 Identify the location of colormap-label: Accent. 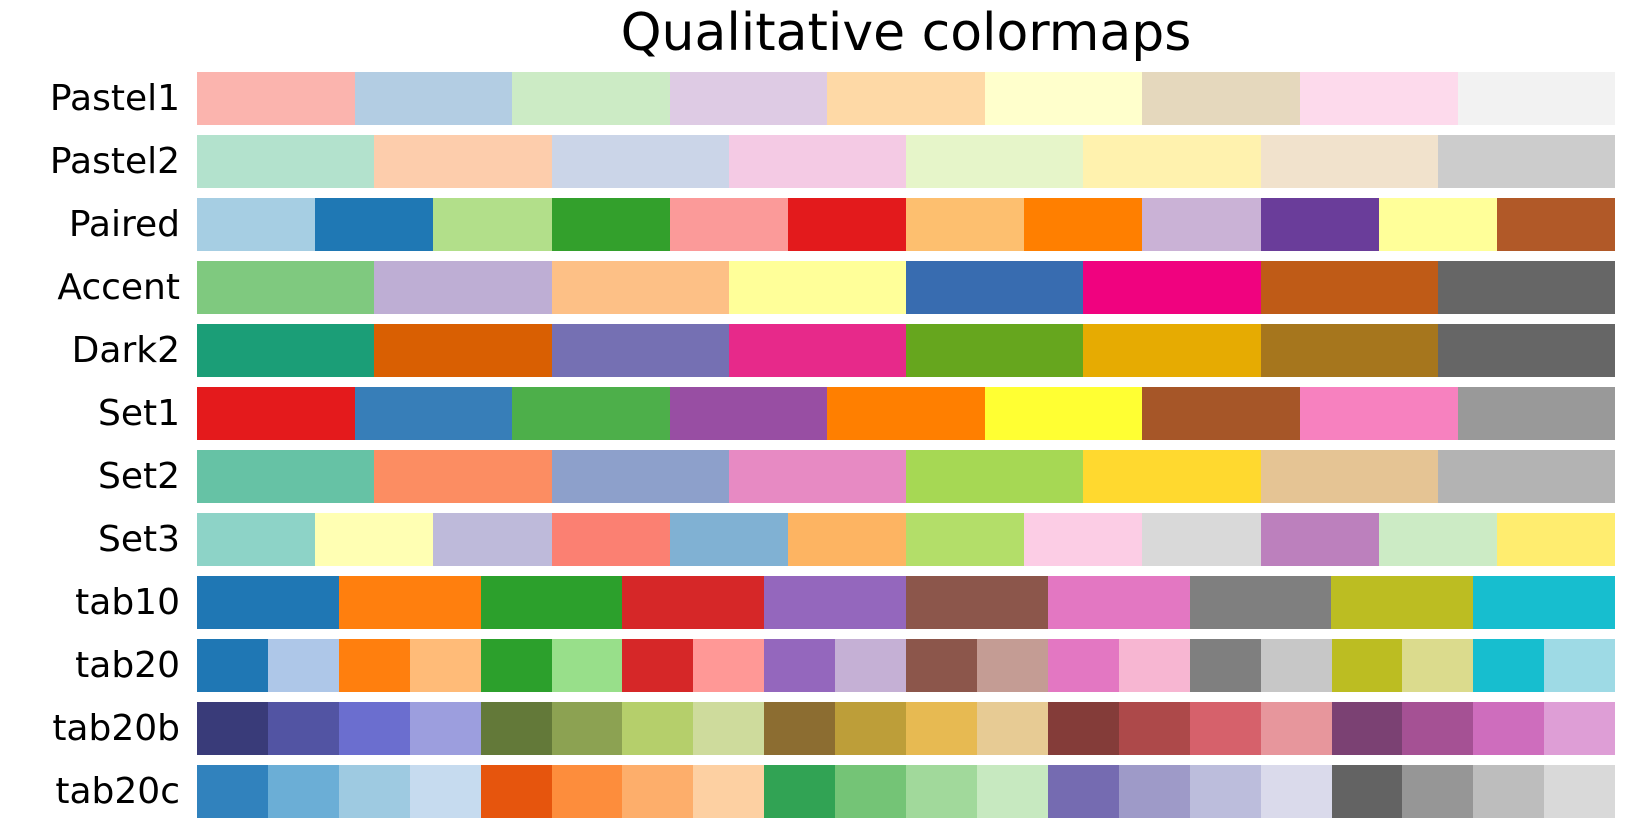
(118, 287).